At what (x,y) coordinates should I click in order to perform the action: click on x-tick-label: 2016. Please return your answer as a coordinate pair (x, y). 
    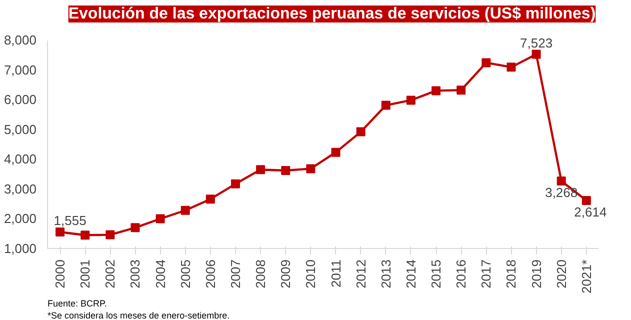
    Looking at the image, I should click on (461, 274).